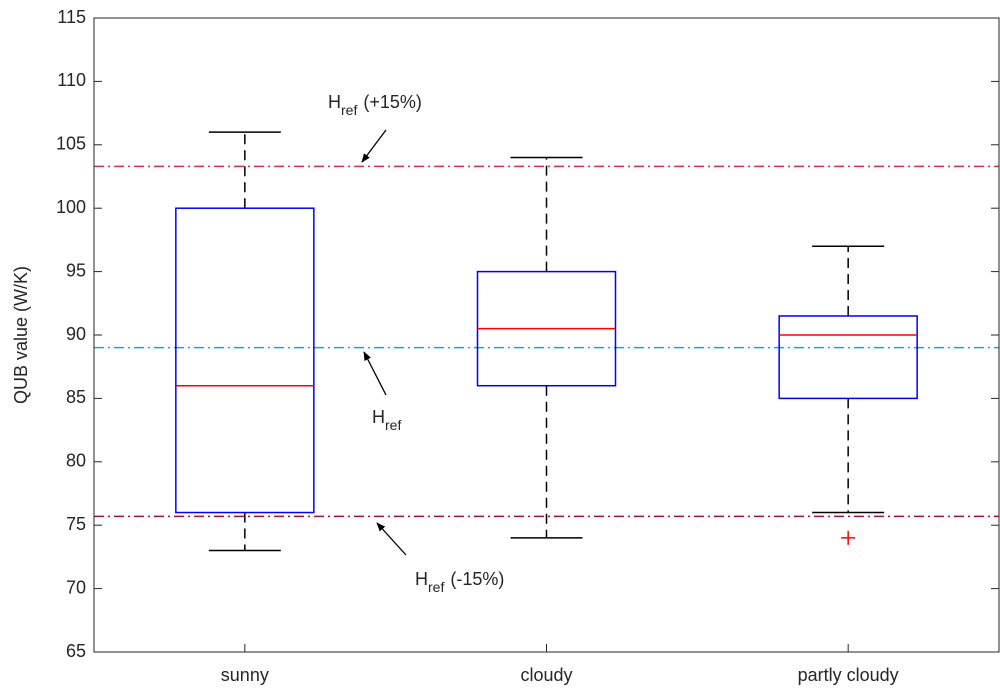 The height and width of the screenshot is (691, 1000). I want to click on y-tick-label: 90, so click(76, 334).